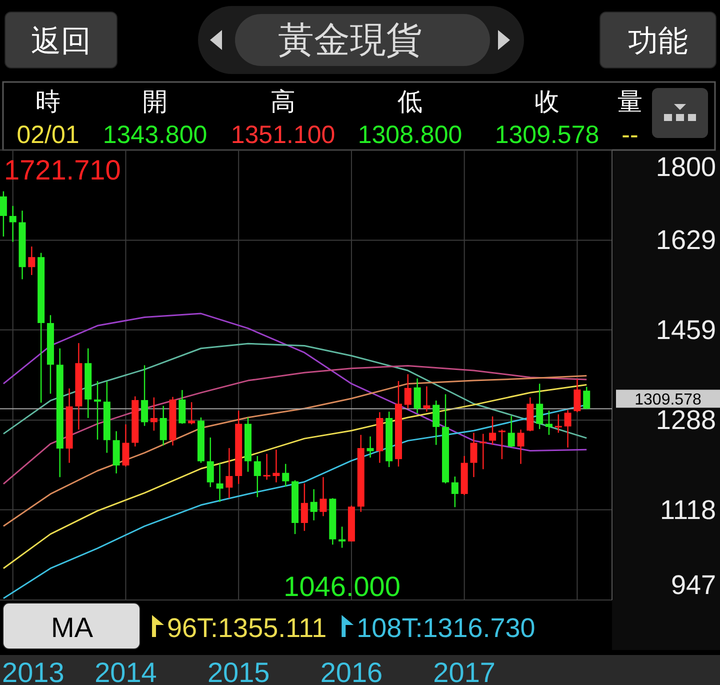 The width and height of the screenshot is (720, 685). Describe the element at coordinates (686, 240) in the screenshot. I see `y-tick-label: 1629` at that location.